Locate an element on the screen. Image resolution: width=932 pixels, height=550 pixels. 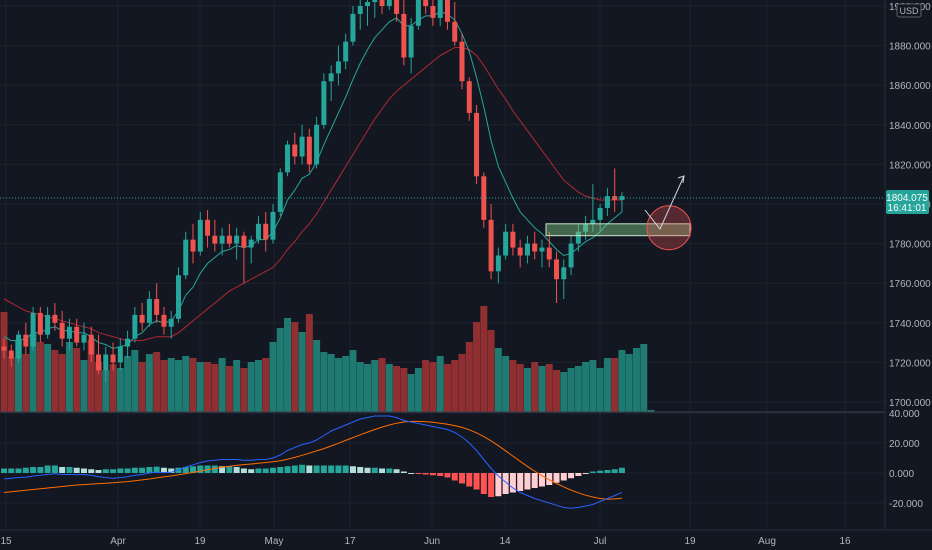
countdown-timer: 16:41:01 is located at coordinates (907, 208).